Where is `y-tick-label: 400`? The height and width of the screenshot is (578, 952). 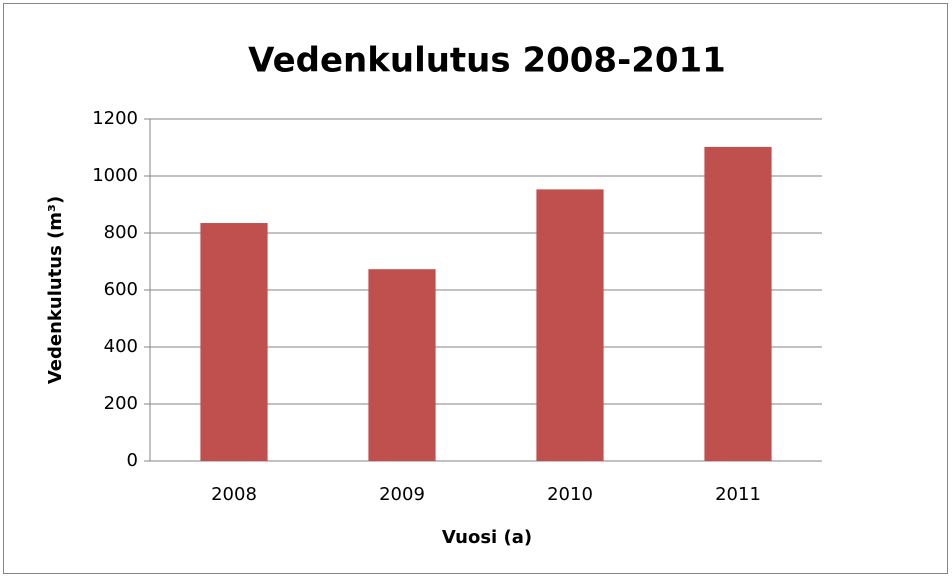 y-tick-label: 400 is located at coordinates (121, 346).